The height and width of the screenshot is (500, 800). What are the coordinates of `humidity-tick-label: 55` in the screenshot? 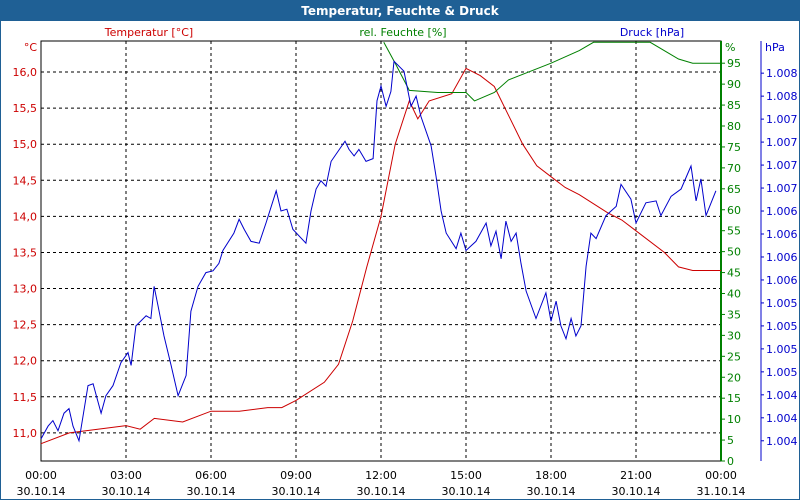 It's located at (734, 231).